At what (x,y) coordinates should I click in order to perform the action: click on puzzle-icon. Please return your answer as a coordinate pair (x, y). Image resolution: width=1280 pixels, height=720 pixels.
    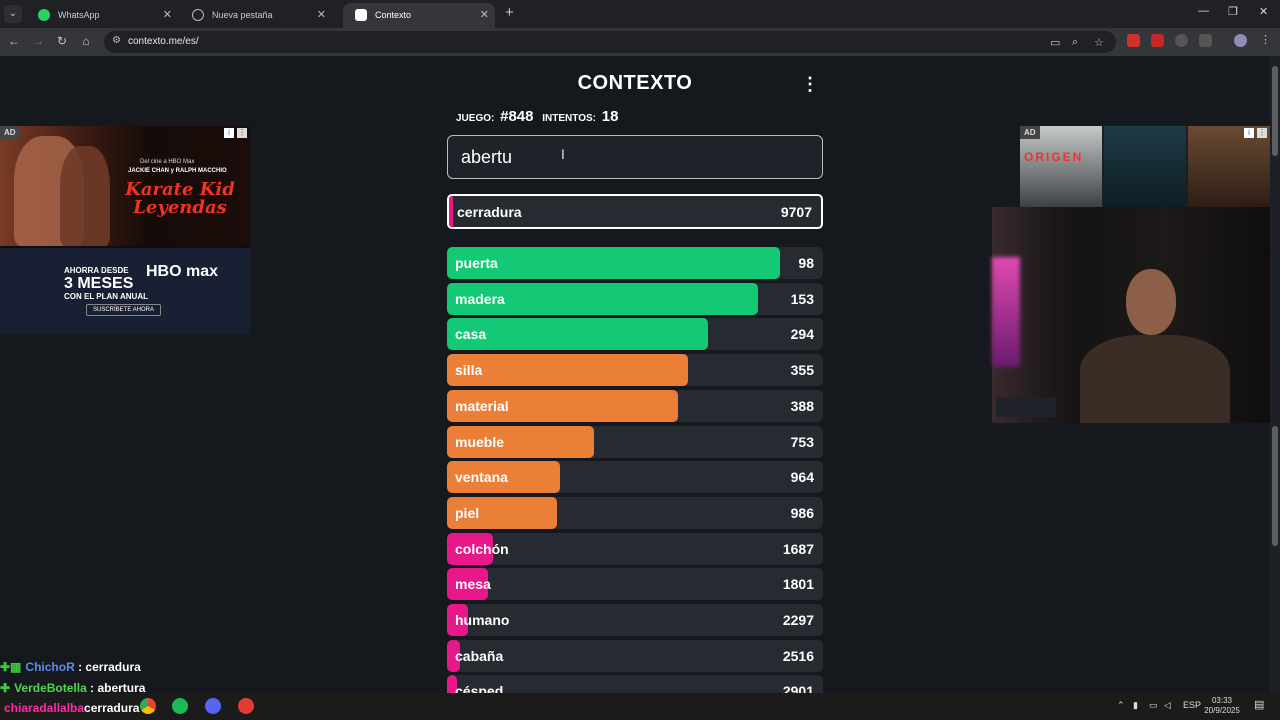
    Looking at the image, I should click on (1205, 40).